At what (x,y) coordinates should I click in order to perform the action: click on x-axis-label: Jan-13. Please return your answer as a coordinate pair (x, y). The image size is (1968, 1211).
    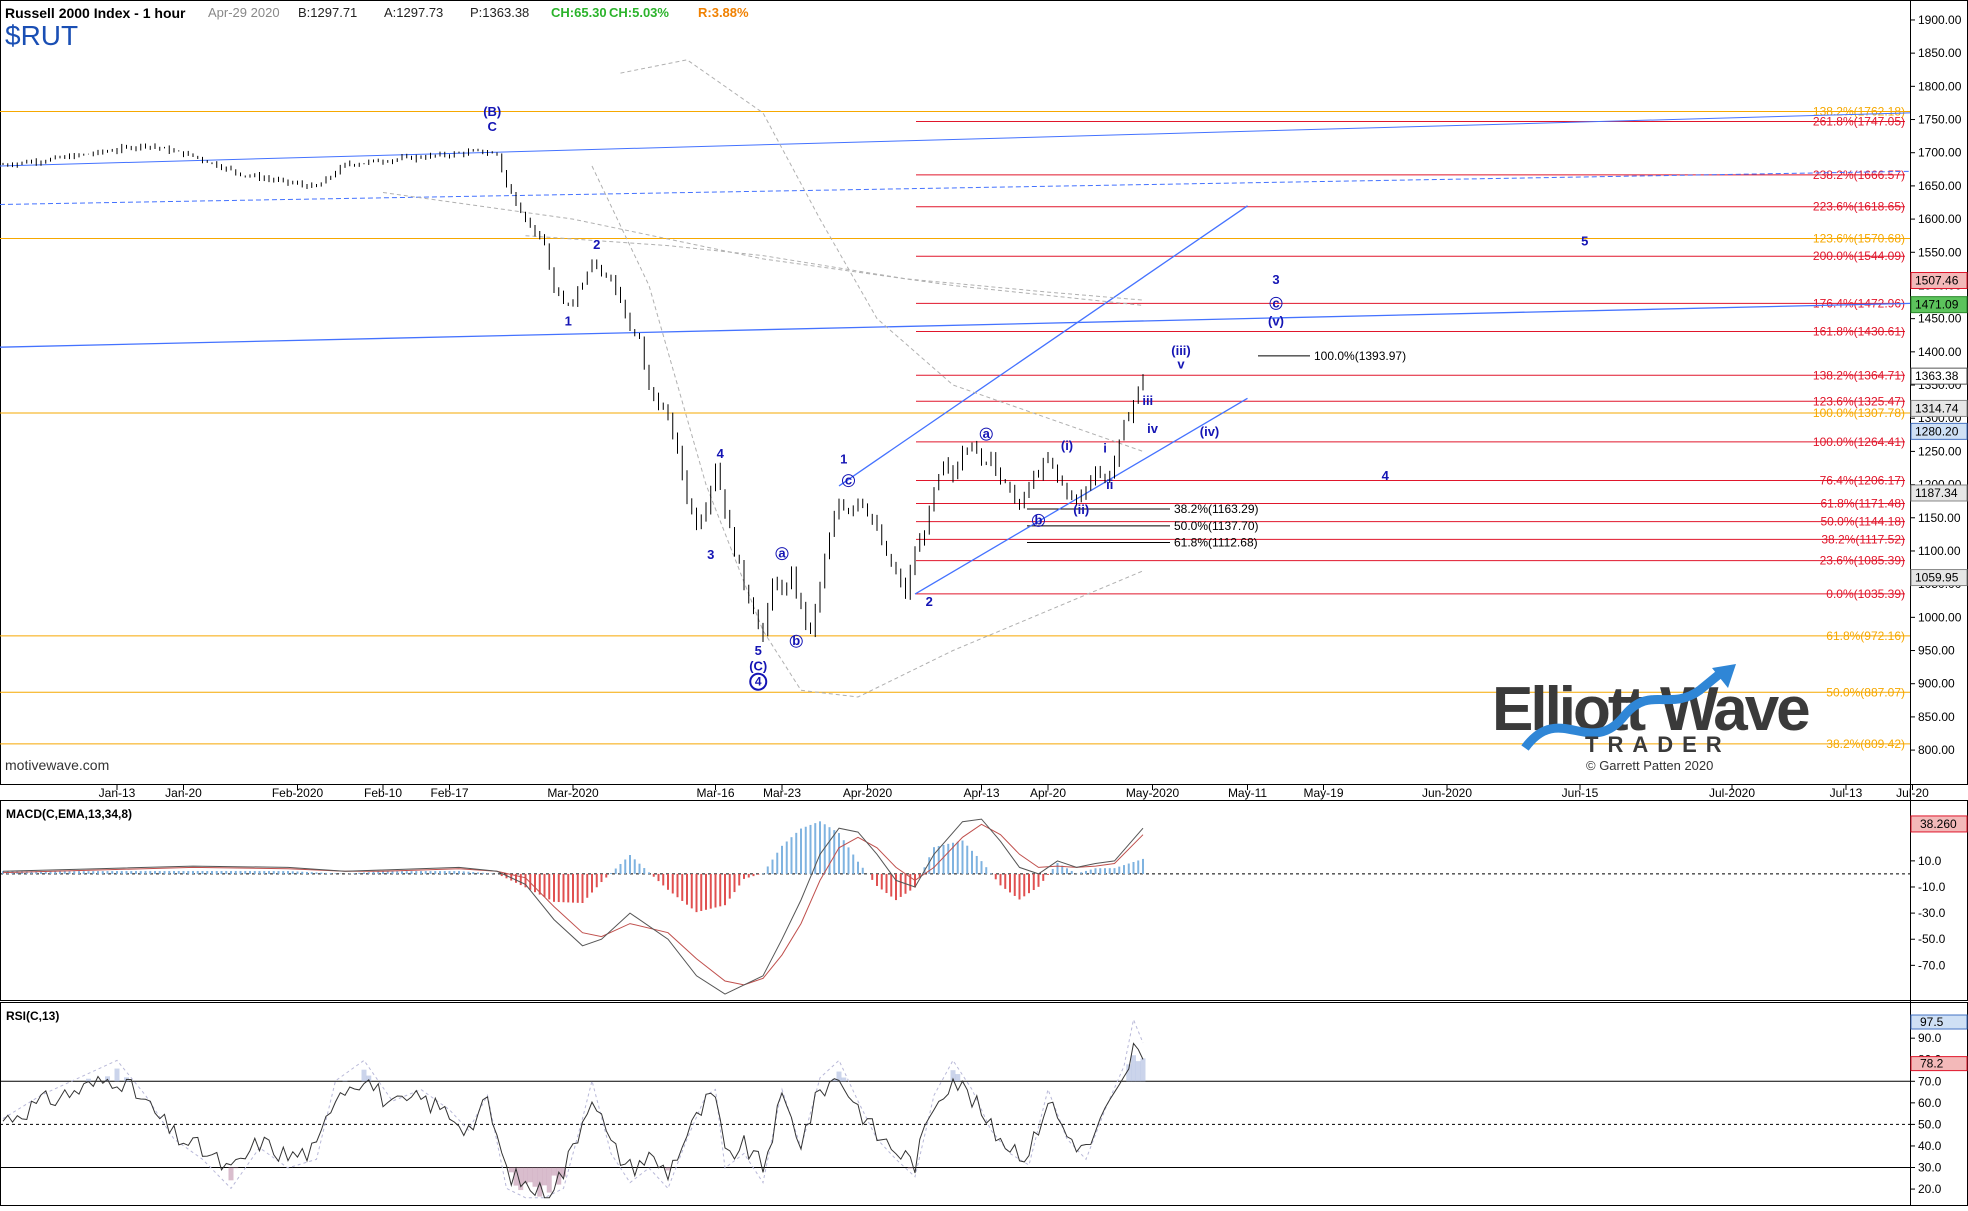
    Looking at the image, I should click on (117, 793).